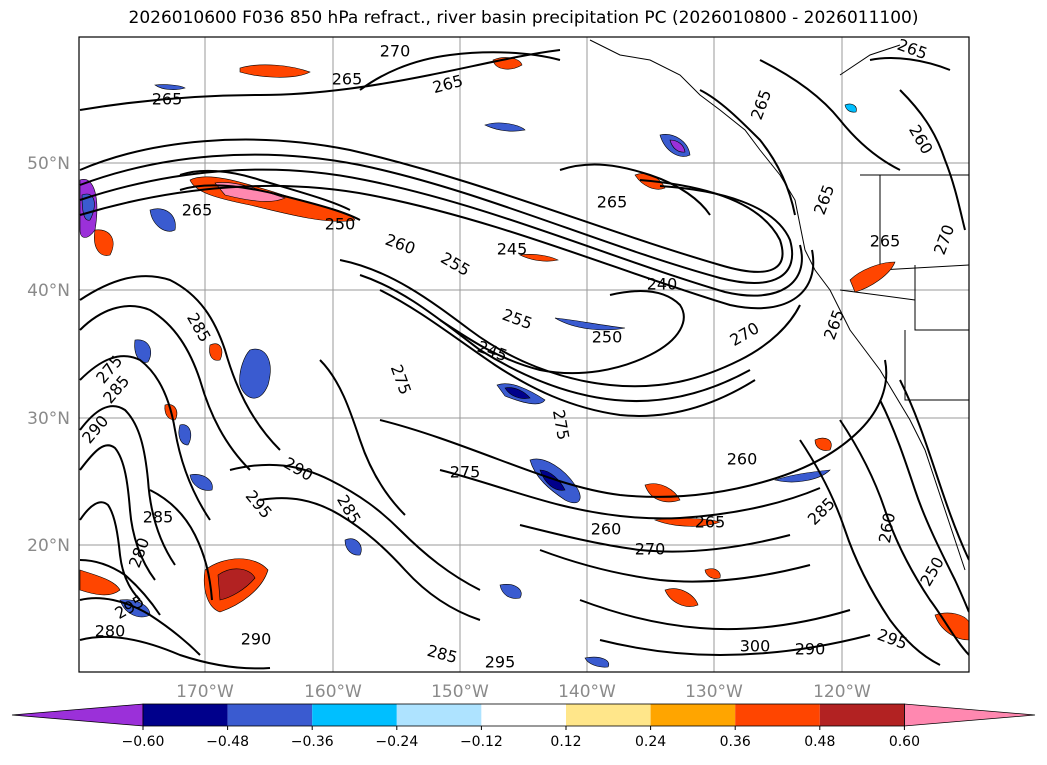  I want to click on colorbar-tick-label: 0.36, so click(735, 742).